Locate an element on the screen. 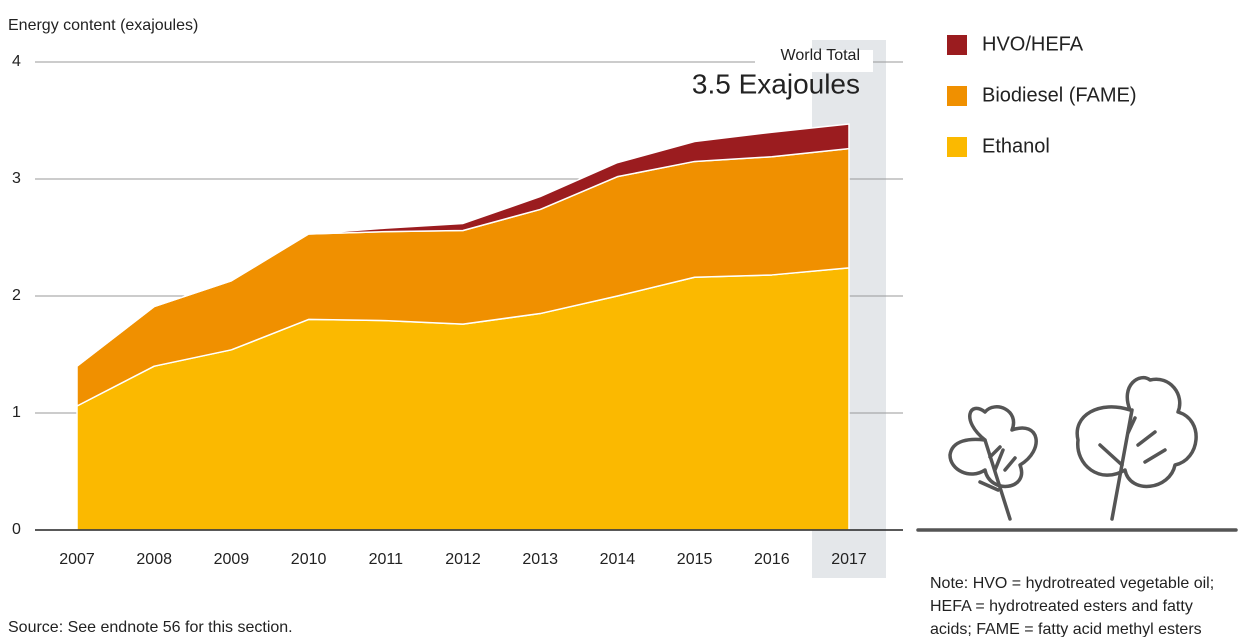 This screenshot has width=1258, height=637. x-tick-label: 2013 is located at coordinates (540, 559).